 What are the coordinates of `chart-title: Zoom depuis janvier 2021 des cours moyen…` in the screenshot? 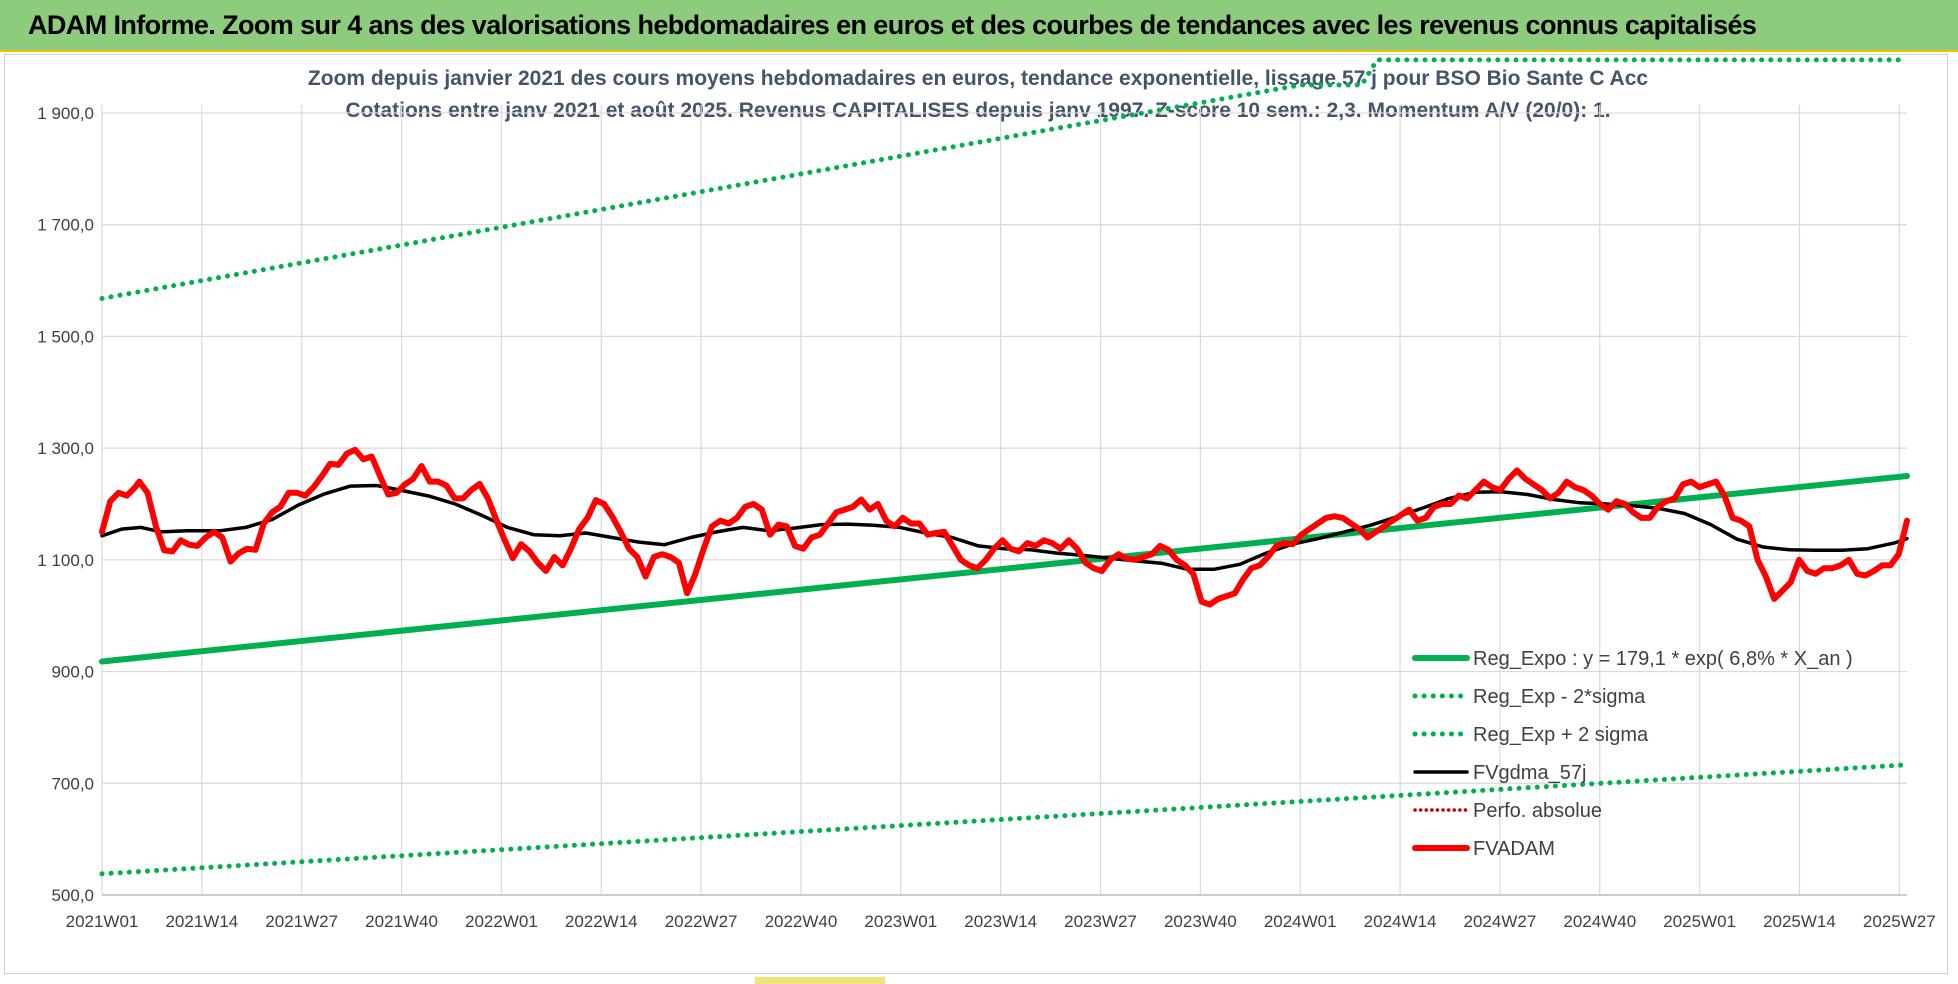 It's located at (978, 94).